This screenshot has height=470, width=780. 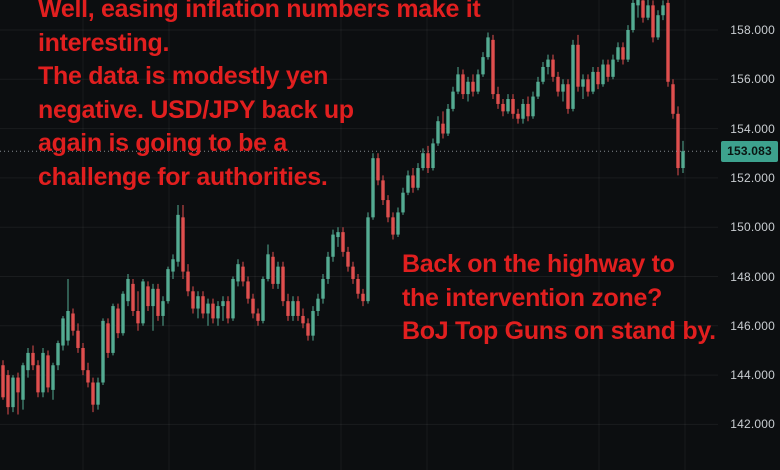 What do you see at coordinates (559, 331) in the screenshot?
I see `annotation-line: BoJ Top Guns on stand by.` at bounding box center [559, 331].